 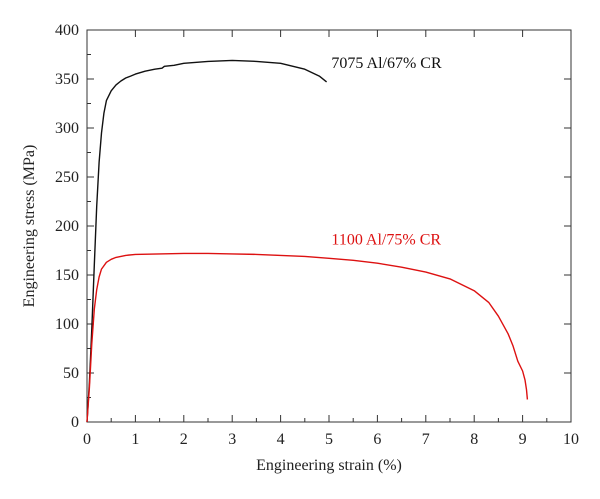 What do you see at coordinates (281, 439) in the screenshot?
I see `x-tick-label: 4` at bounding box center [281, 439].